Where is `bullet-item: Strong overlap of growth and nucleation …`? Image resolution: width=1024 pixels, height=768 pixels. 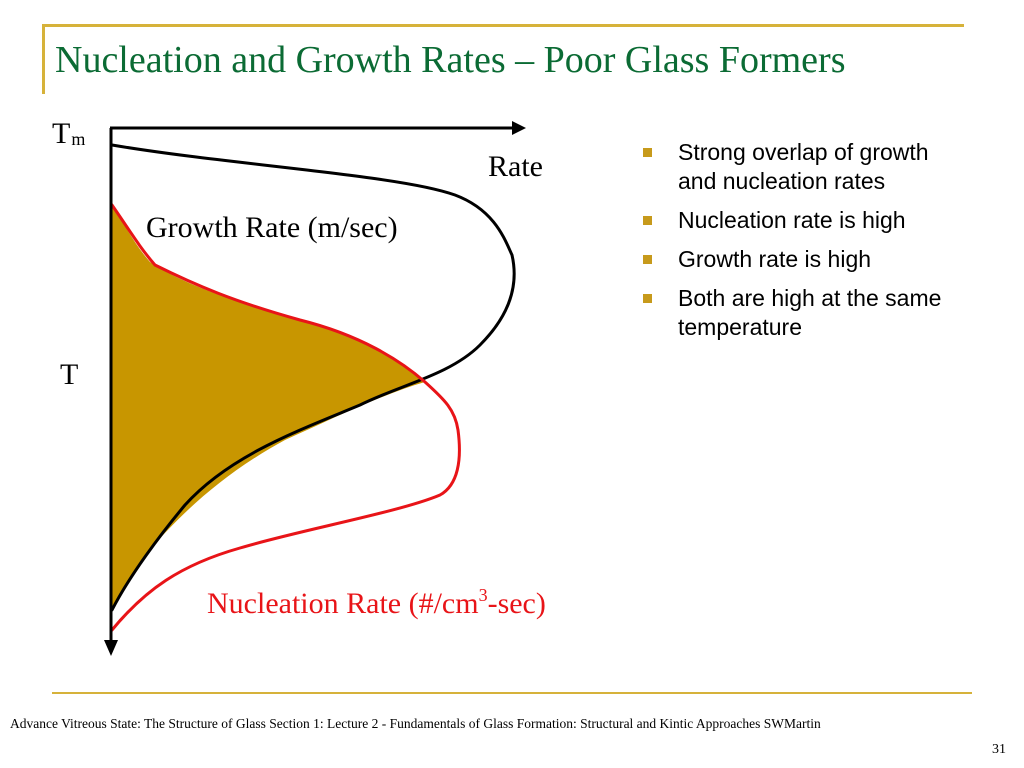
bullet-item: Strong overlap of growth and nucleation … is located at coordinates (810, 167).